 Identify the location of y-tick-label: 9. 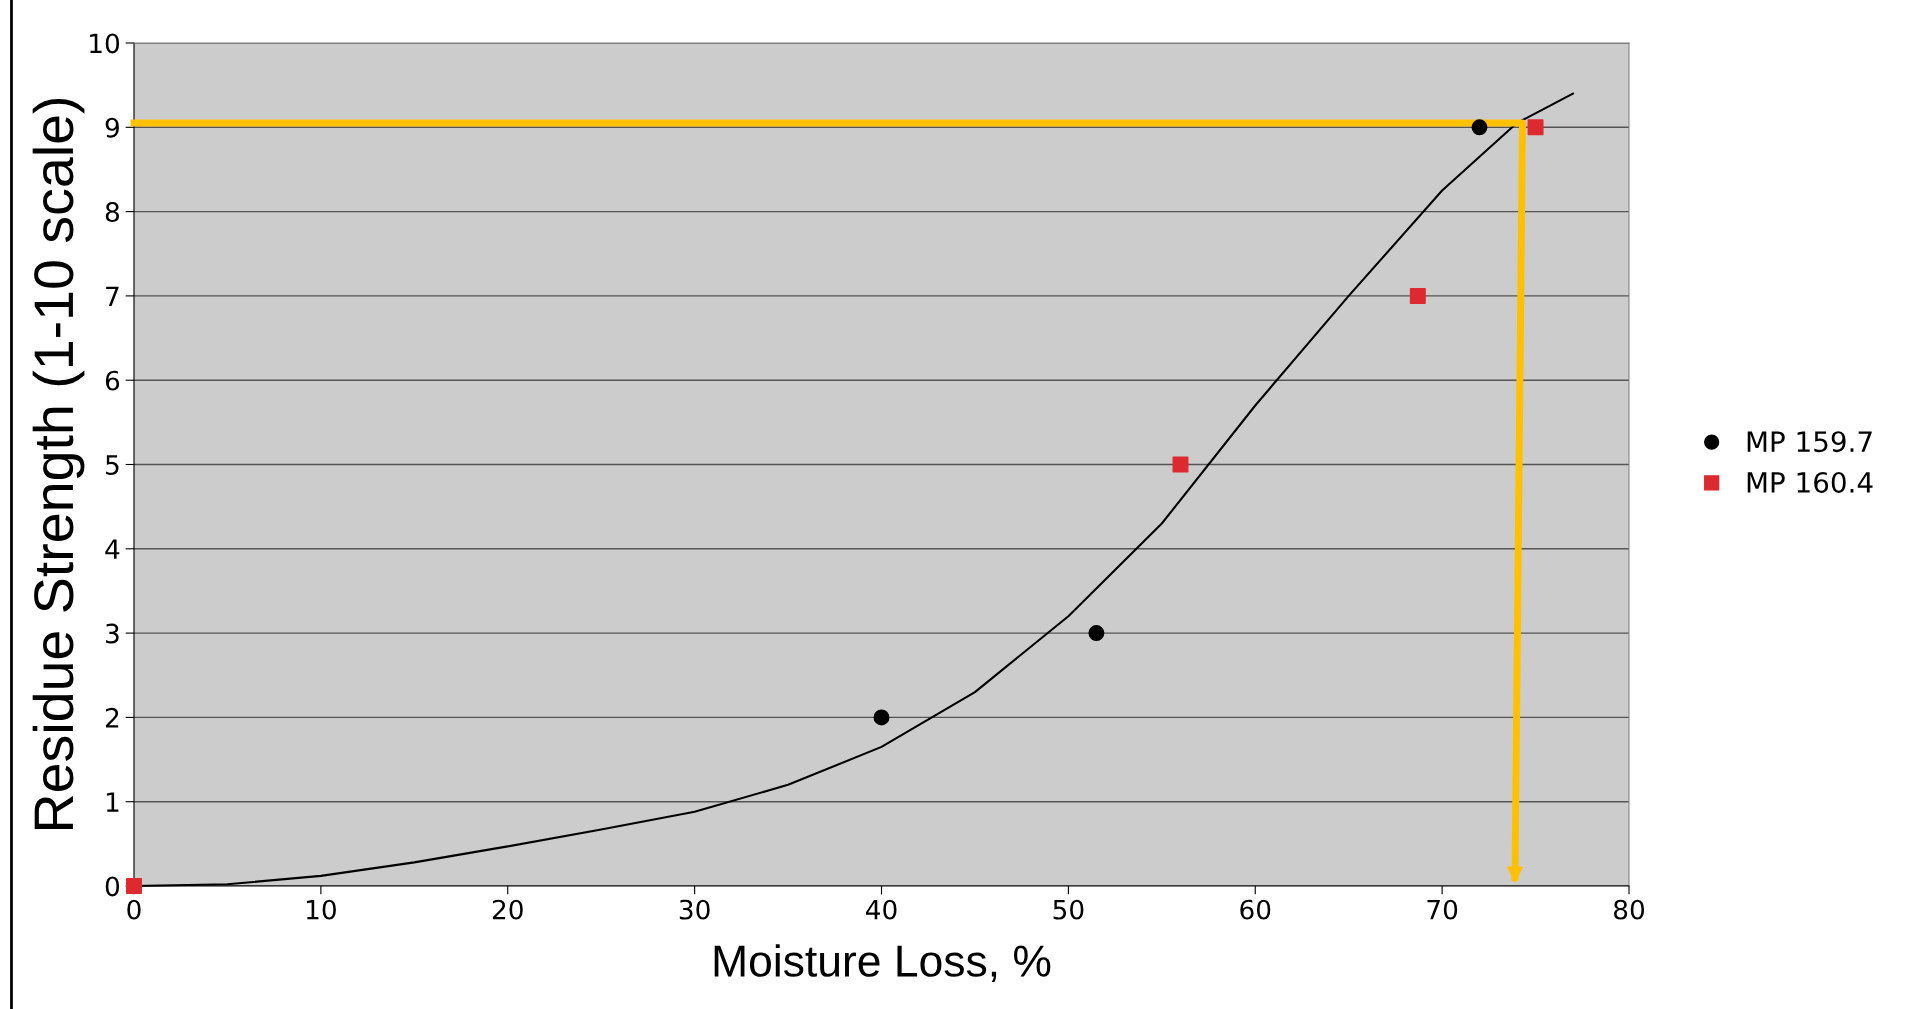
(112, 127).